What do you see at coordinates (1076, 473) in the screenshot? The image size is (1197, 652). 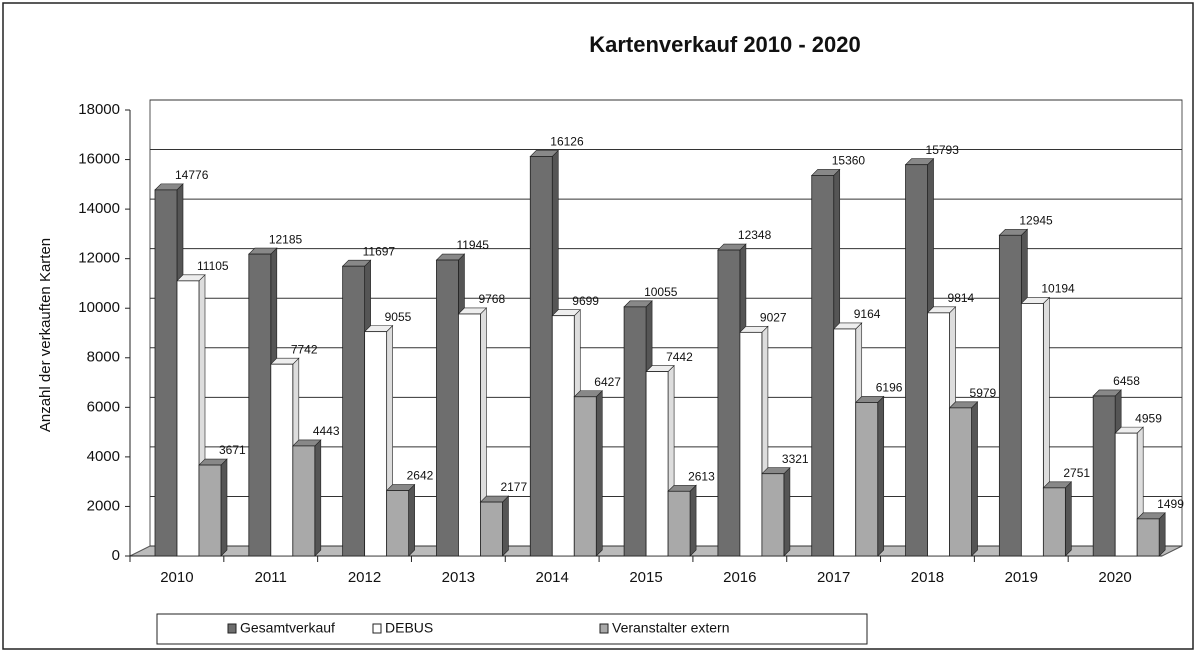 I see `data-label: 2751` at bounding box center [1076, 473].